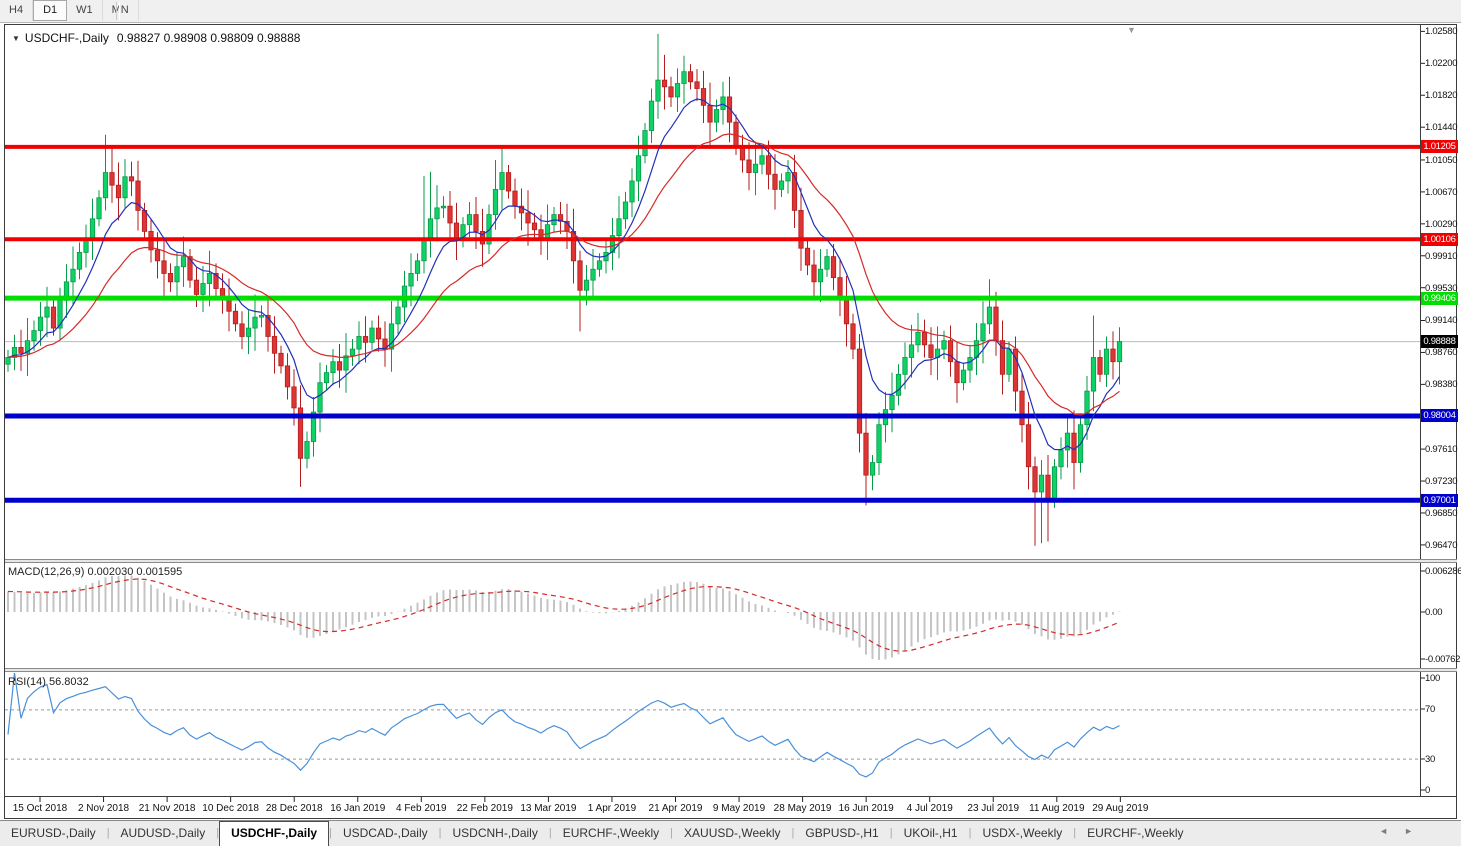 The image size is (1461, 846). I want to click on date-axis-separator, so click(731, 796).